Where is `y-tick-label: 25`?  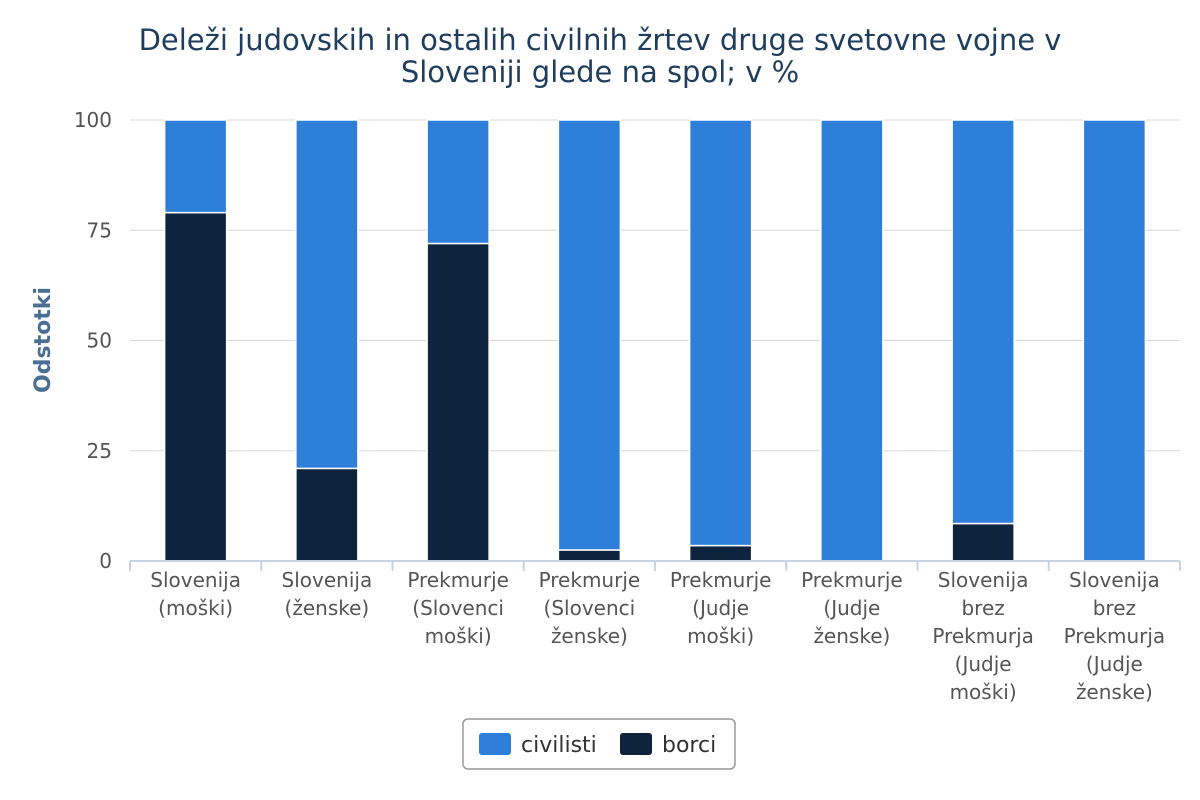
y-tick-label: 25 is located at coordinates (99, 451).